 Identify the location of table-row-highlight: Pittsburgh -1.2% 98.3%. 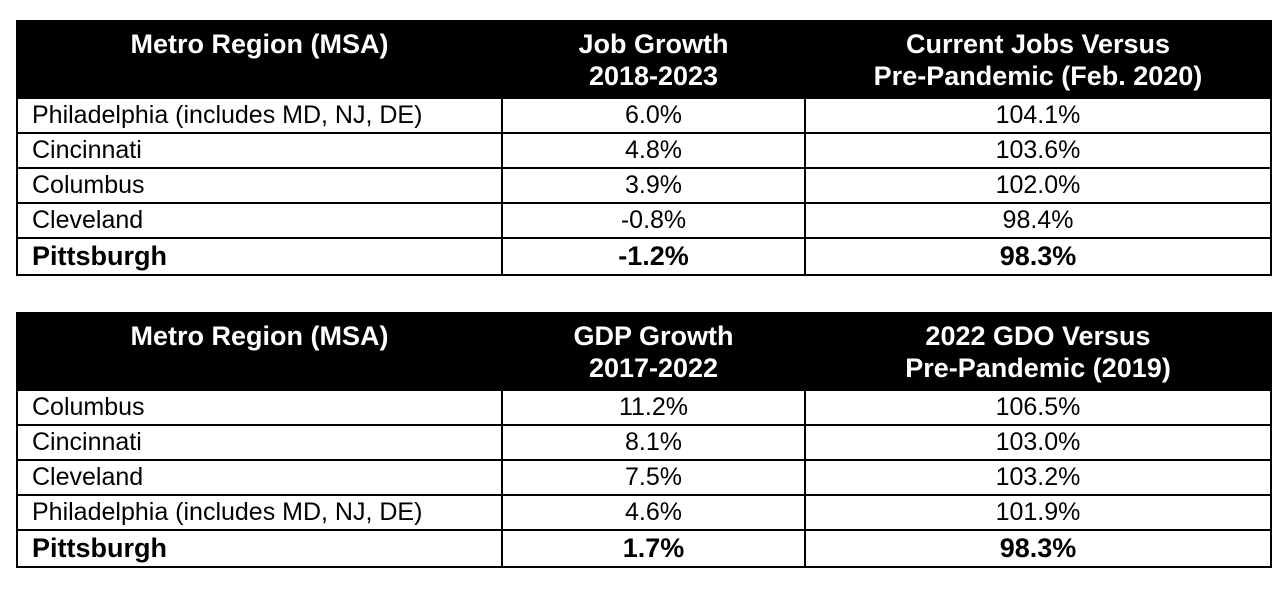
(644, 256).